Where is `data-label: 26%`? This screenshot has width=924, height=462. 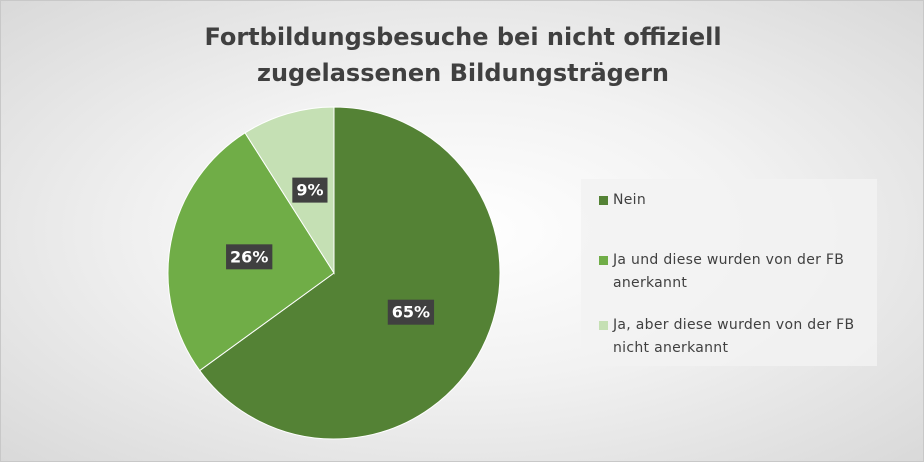 data-label: 26% is located at coordinates (249, 257).